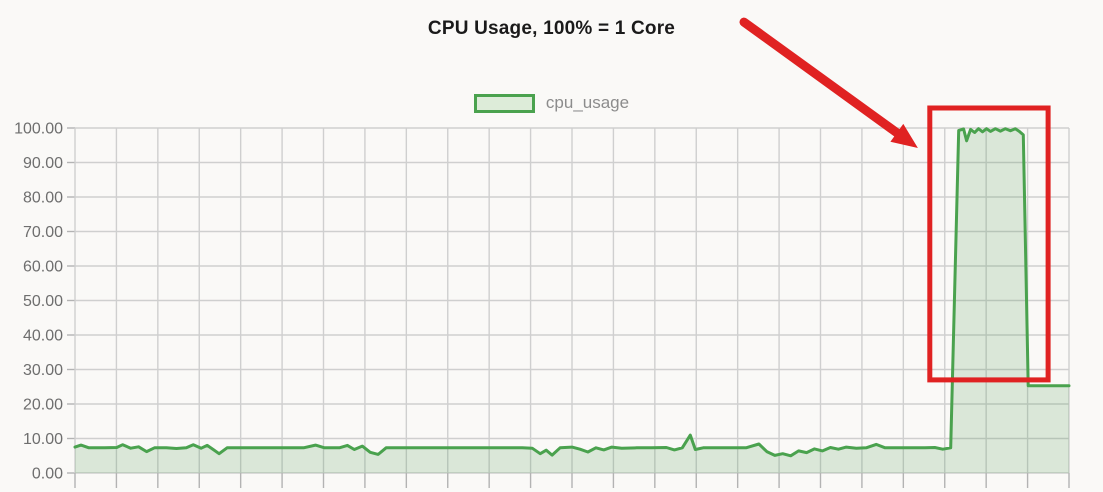  What do you see at coordinates (38, 129) in the screenshot?
I see `y-axis-label: 100.00` at bounding box center [38, 129].